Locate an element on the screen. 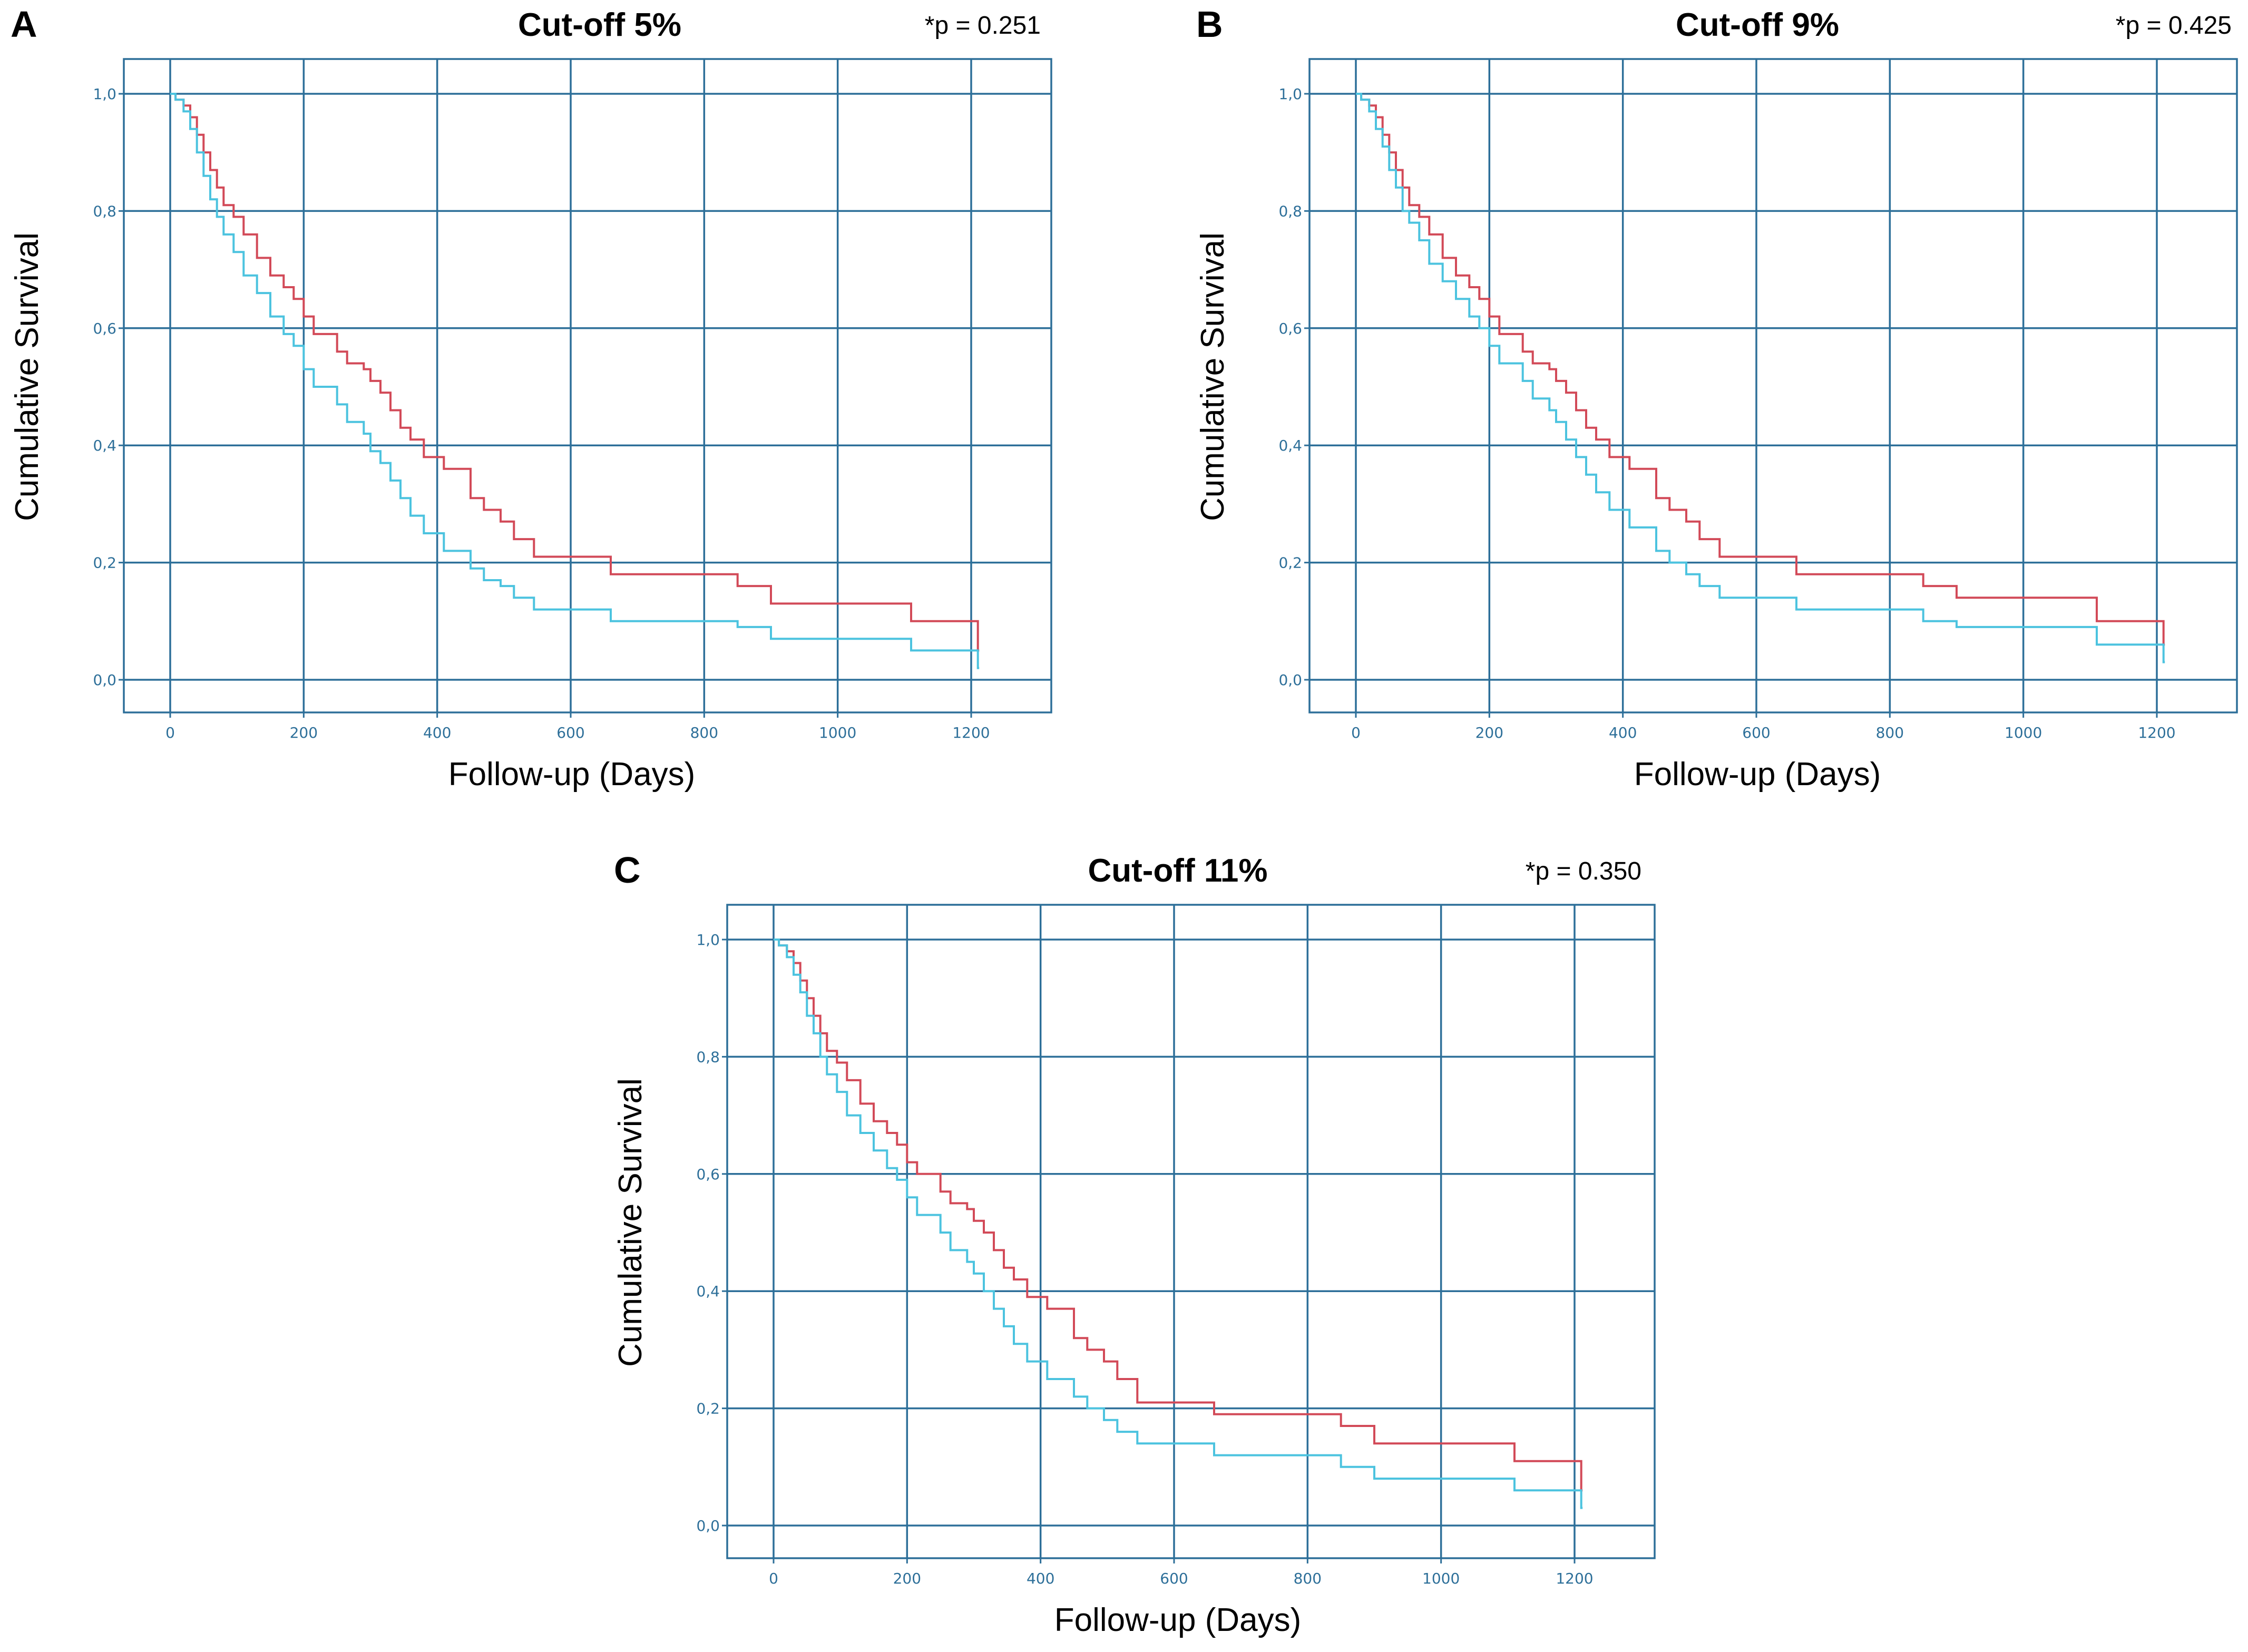 The image size is (2248, 1652). chart-title: Cut-off 5% is located at coordinates (599, 25).